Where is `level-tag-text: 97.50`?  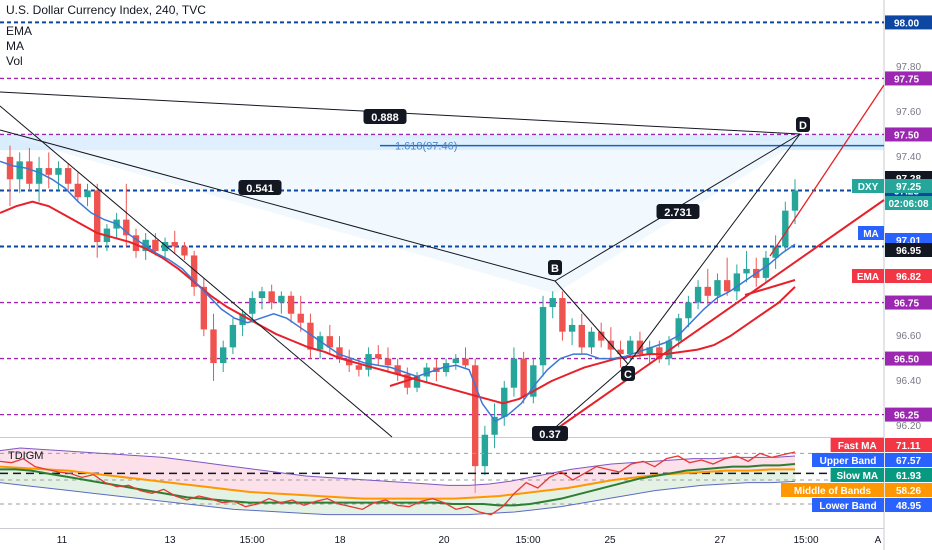 level-tag-text: 97.50 is located at coordinates (906, 135).